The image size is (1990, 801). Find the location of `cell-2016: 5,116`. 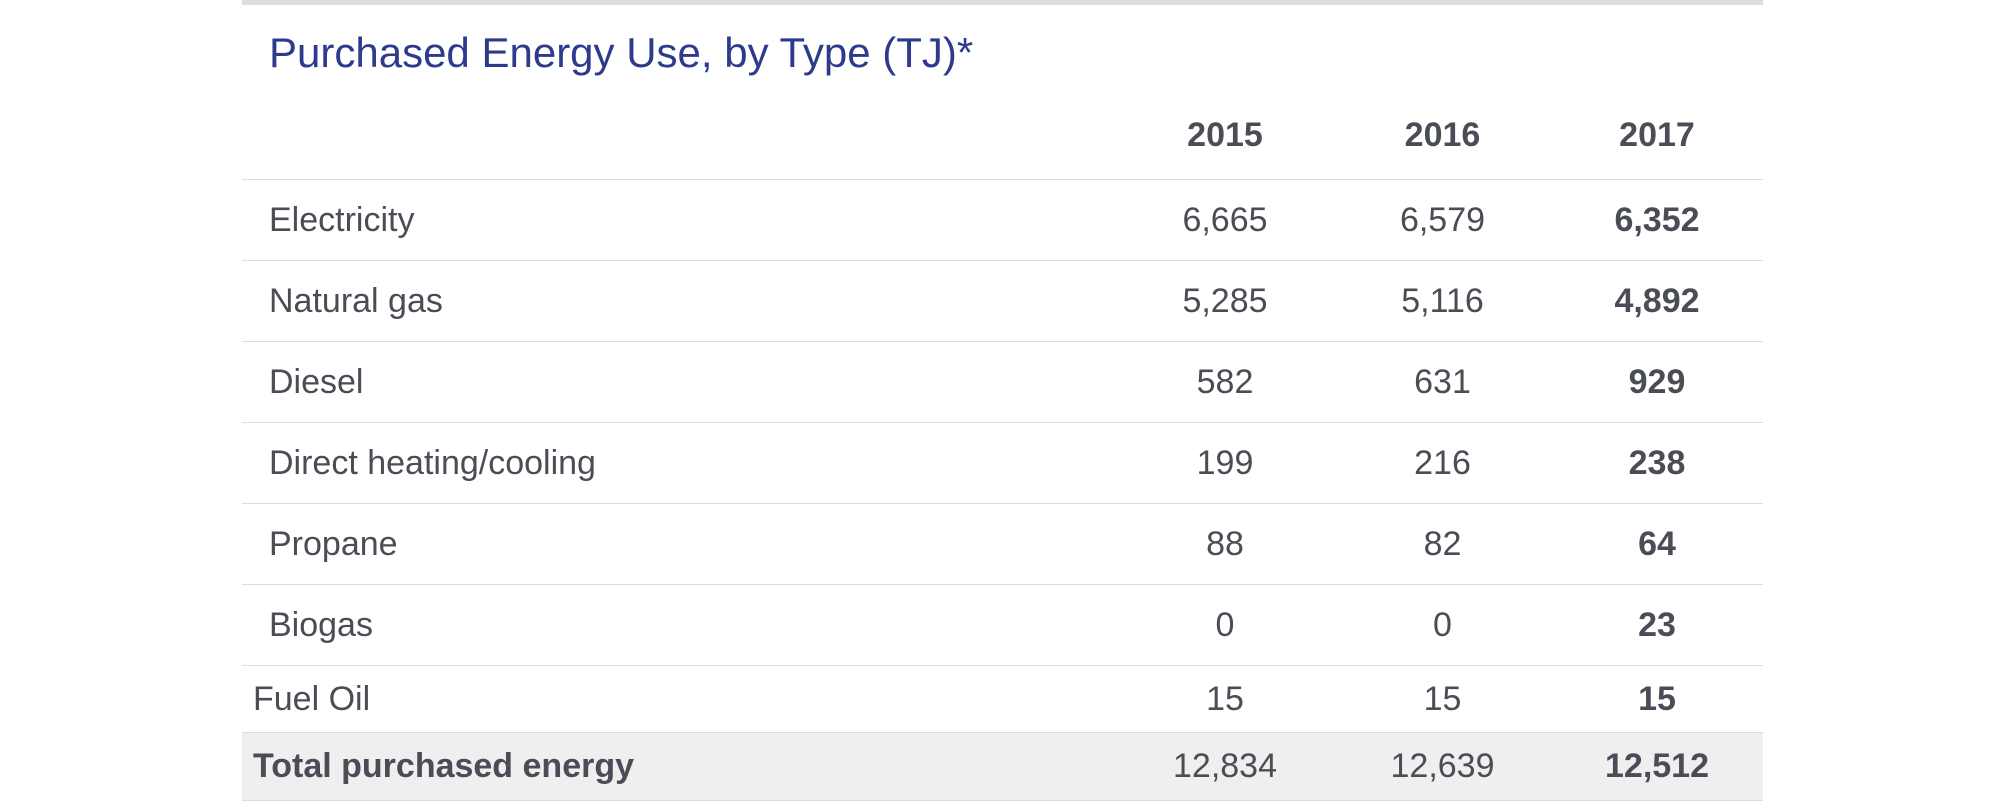

cell-2016: 5,116 is located at coordinates (1442, 301).